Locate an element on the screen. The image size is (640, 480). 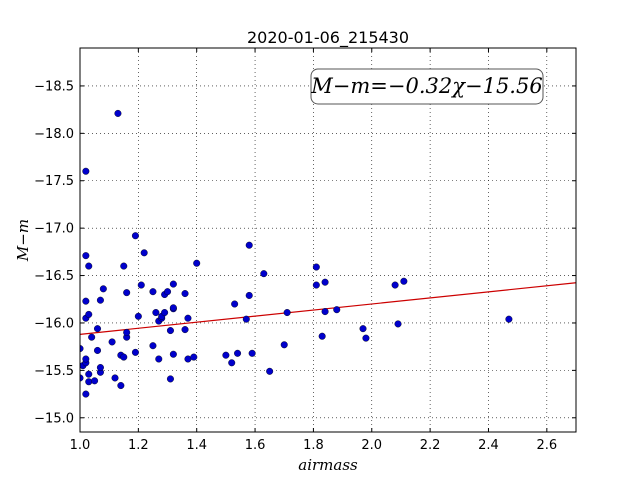
chart-title: 2020-01-06_215430 is located at coordinates (328, 38).